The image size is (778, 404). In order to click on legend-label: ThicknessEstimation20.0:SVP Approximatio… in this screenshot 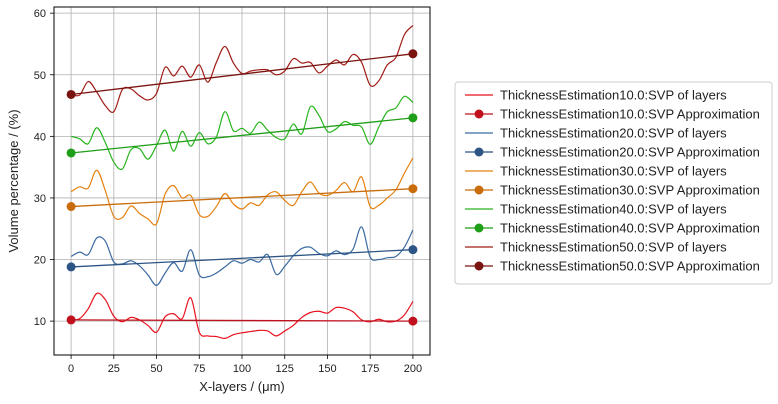, I will do `click(630, 152)`.